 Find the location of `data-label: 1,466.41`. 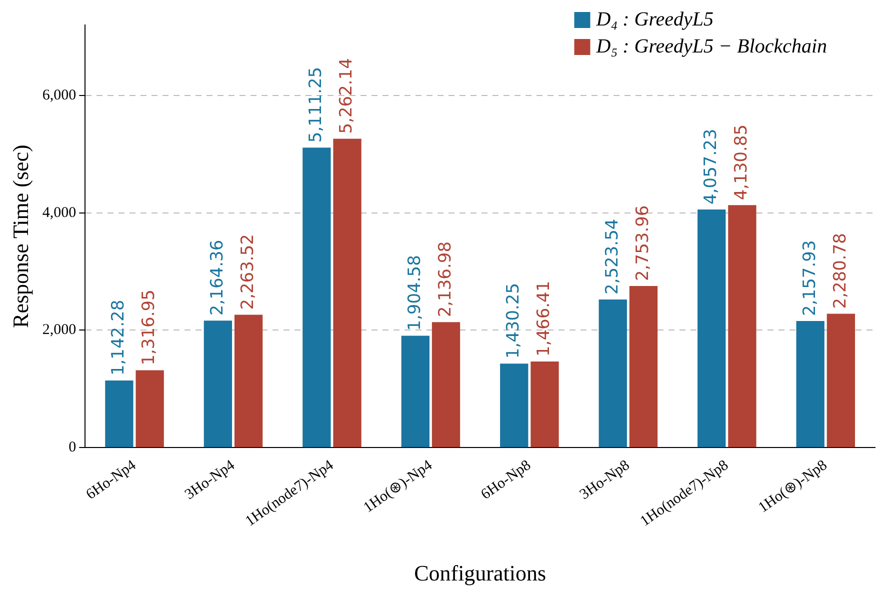

data-label: 1,466.41 is located at coordinates (544, 318).